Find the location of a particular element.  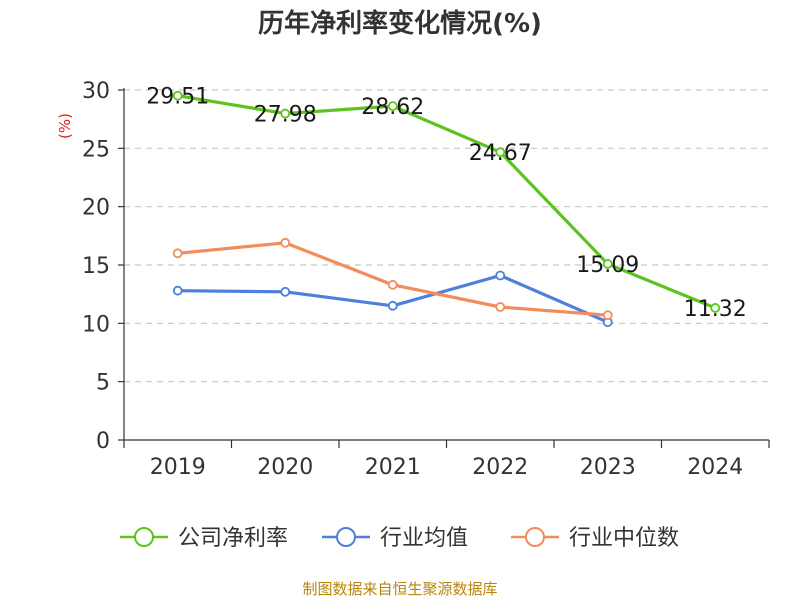

x-tick-label-2020: 2020 is located at coordinates (285, 467).